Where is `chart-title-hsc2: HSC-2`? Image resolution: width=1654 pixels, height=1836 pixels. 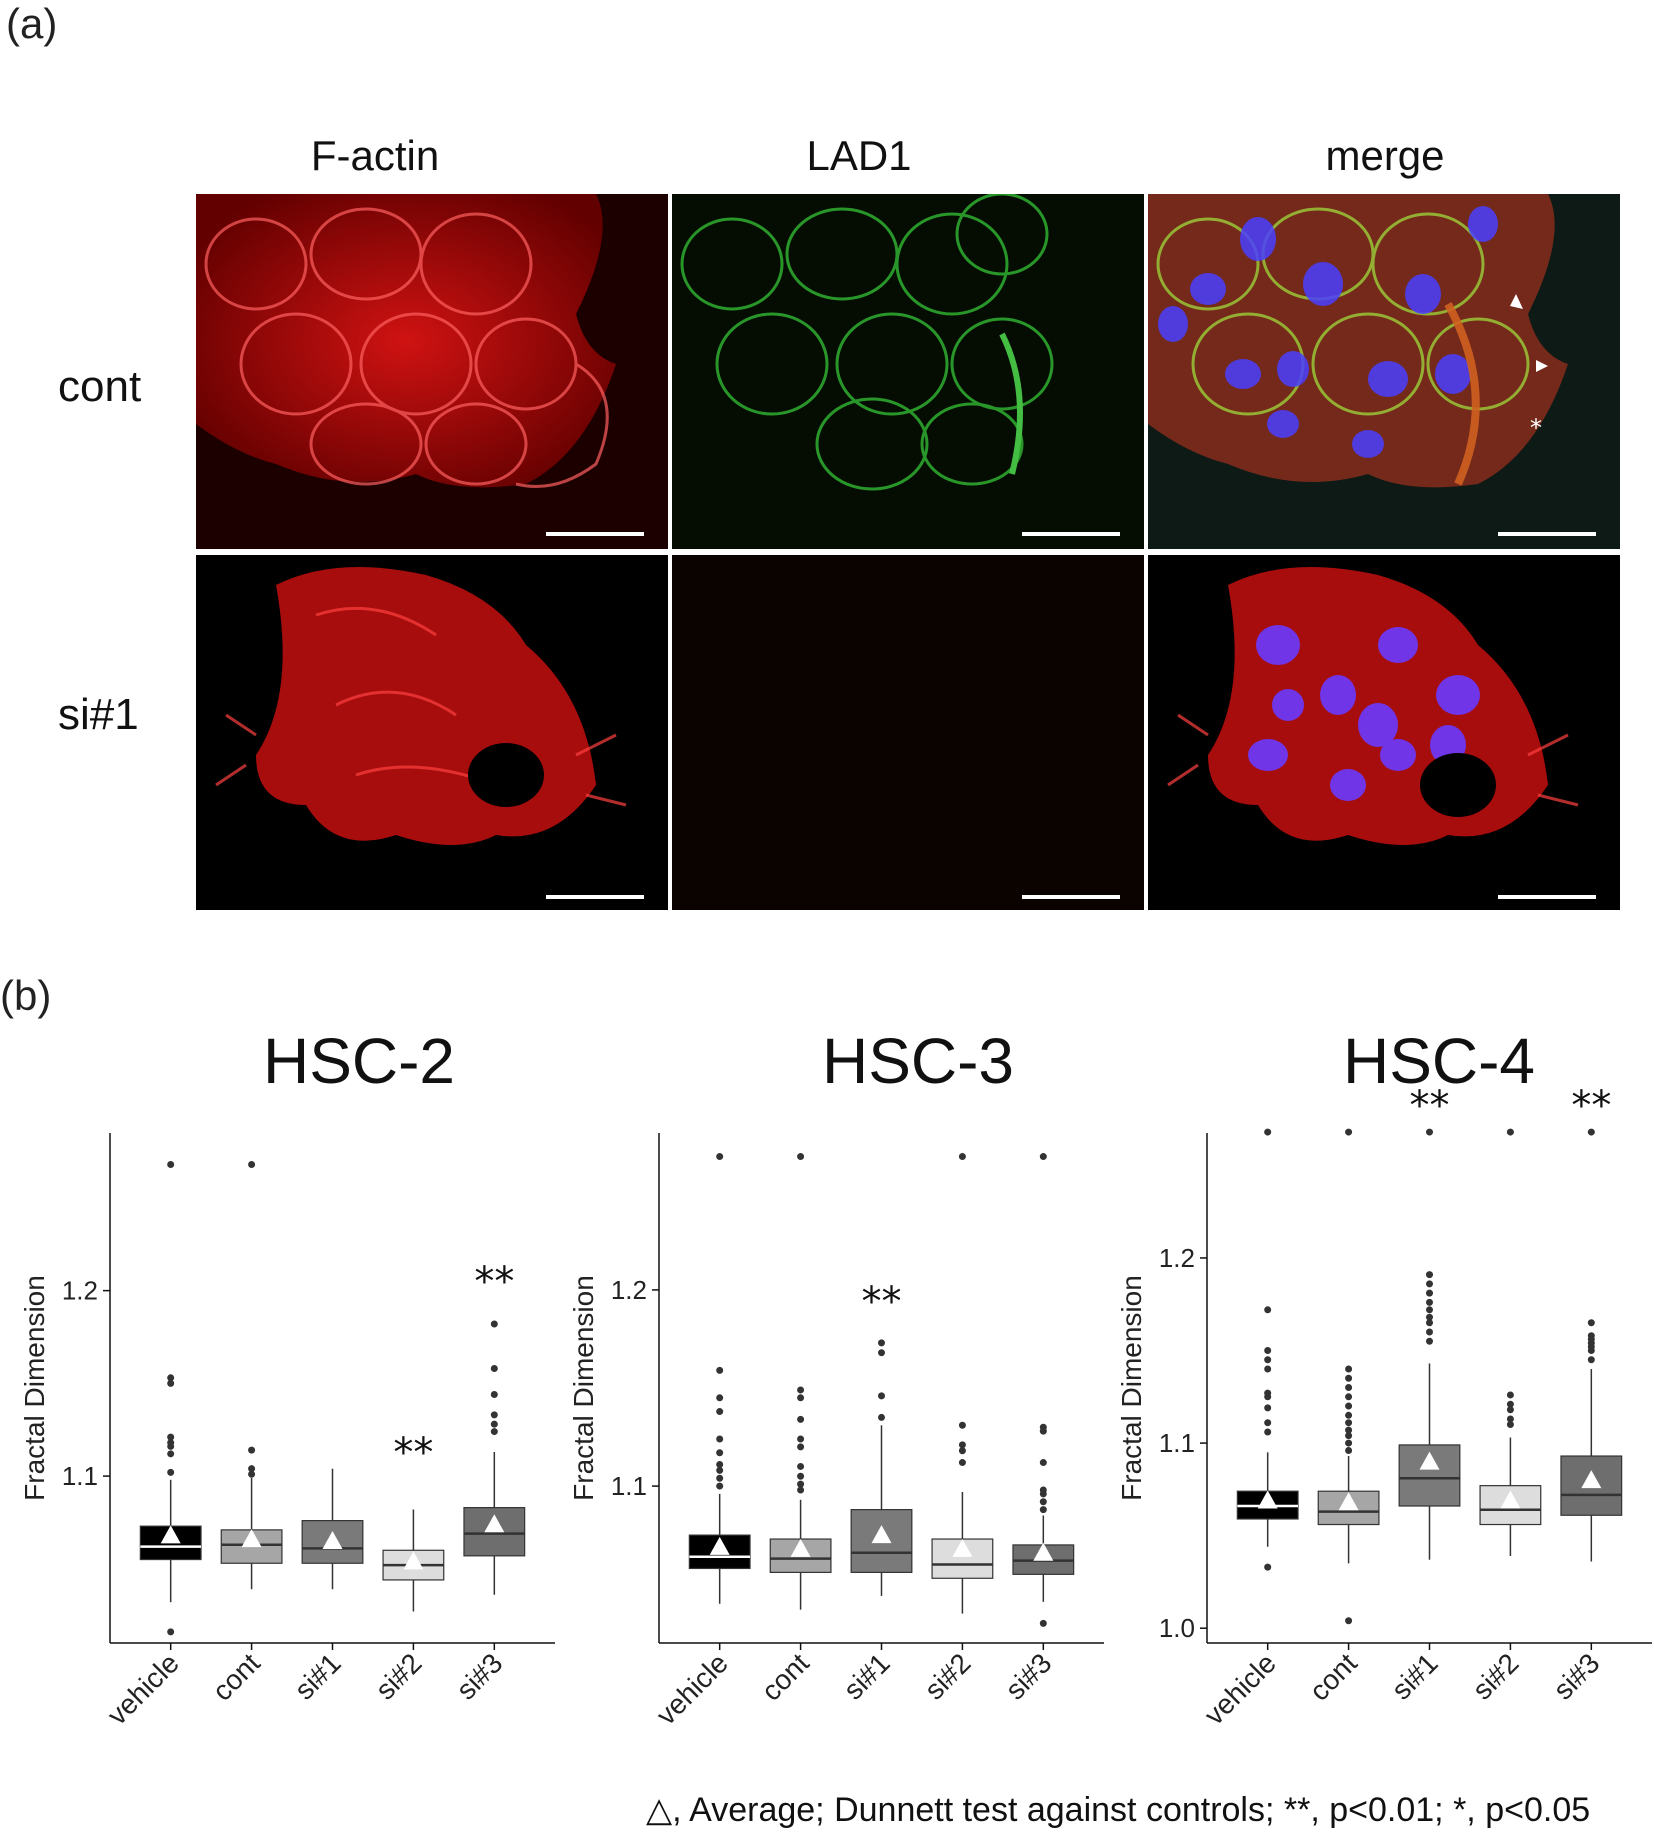
chart-title-hsc2: HSC-2 is located at coordinates (359, 1061).